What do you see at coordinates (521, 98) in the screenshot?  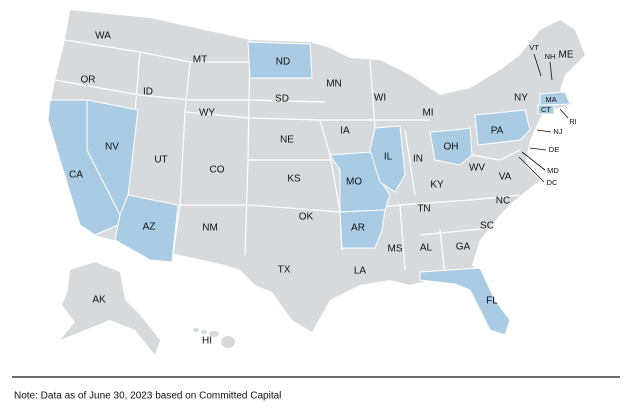 I see `state-label: NY` at bounding box center [521, 98].